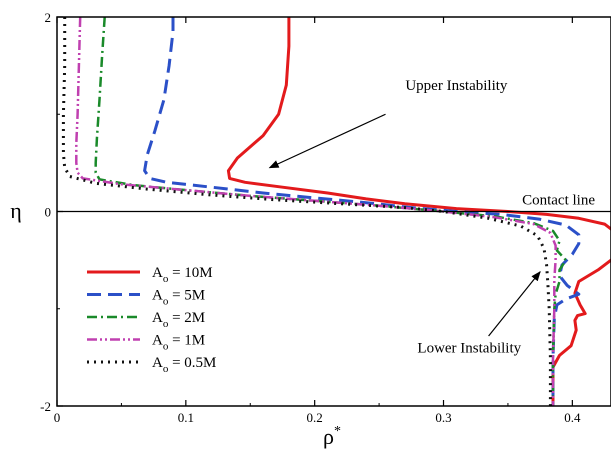 This screenshot has height=456, width=611. I want to click on x-tick-label: 0.4, so click(572, 417).